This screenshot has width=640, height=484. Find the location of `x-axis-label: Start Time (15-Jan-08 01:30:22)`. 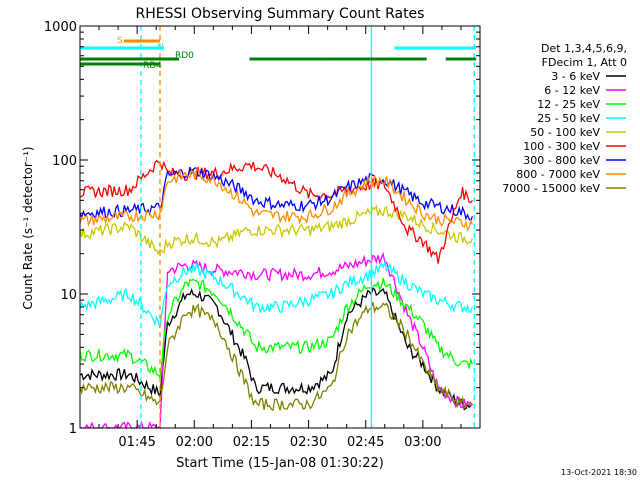

x-axis-label: Start Time (15-Jan-08 01:30:22) is located at coordinates (280, 463).